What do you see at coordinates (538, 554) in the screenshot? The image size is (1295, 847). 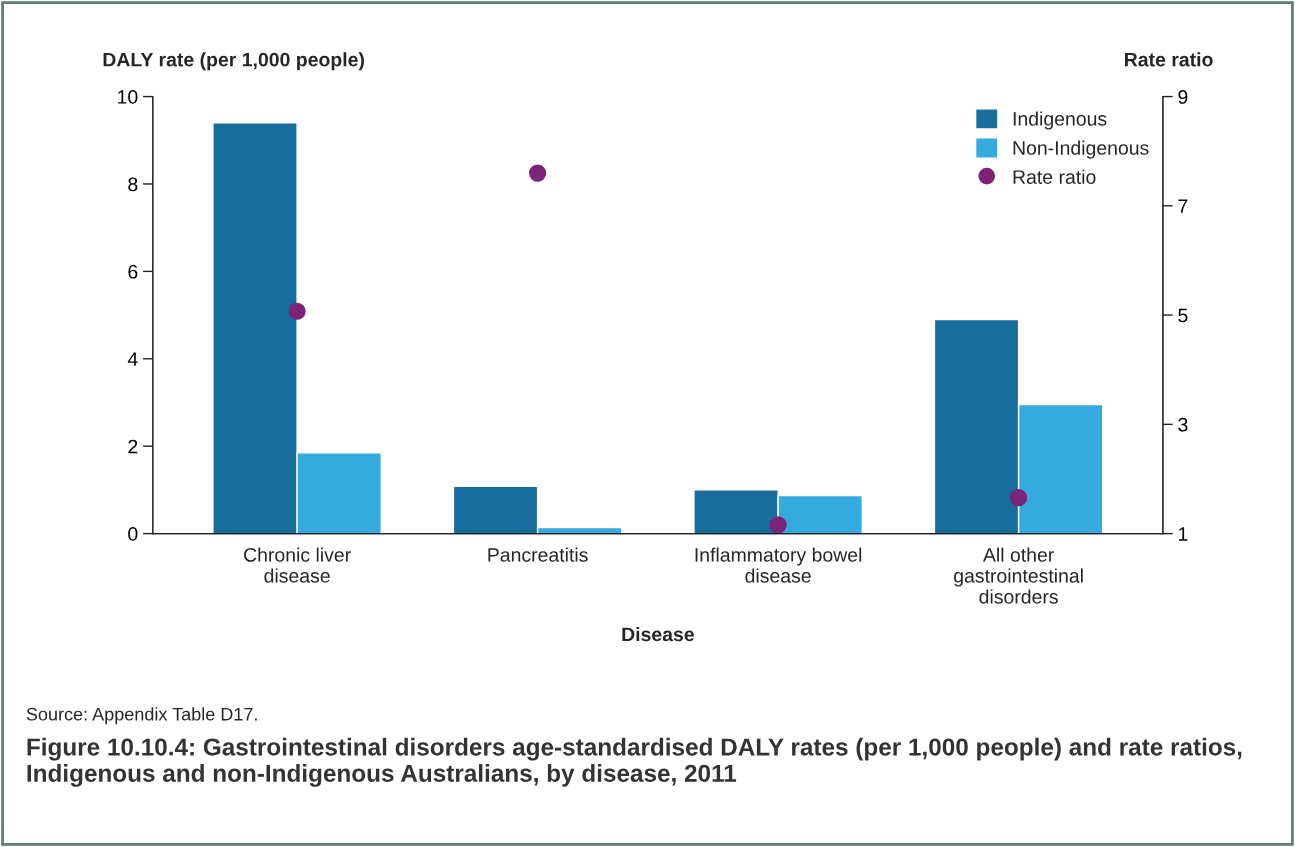 I see `x-tick-label: Pancreatitis` at bounding box center [538, 554].